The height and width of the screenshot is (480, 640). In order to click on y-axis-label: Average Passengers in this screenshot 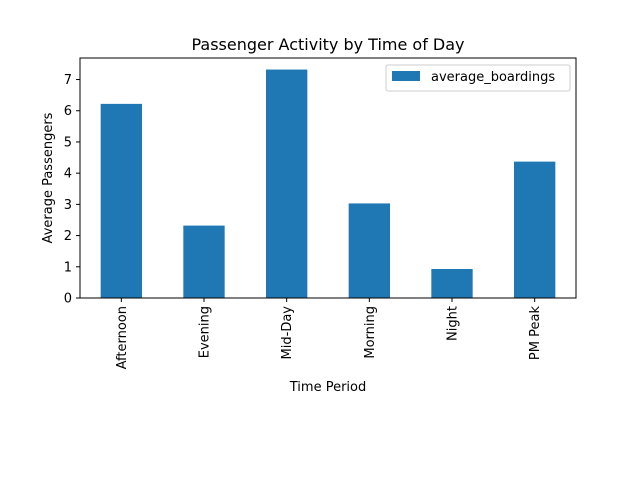, I will do `click(48, 177)`.